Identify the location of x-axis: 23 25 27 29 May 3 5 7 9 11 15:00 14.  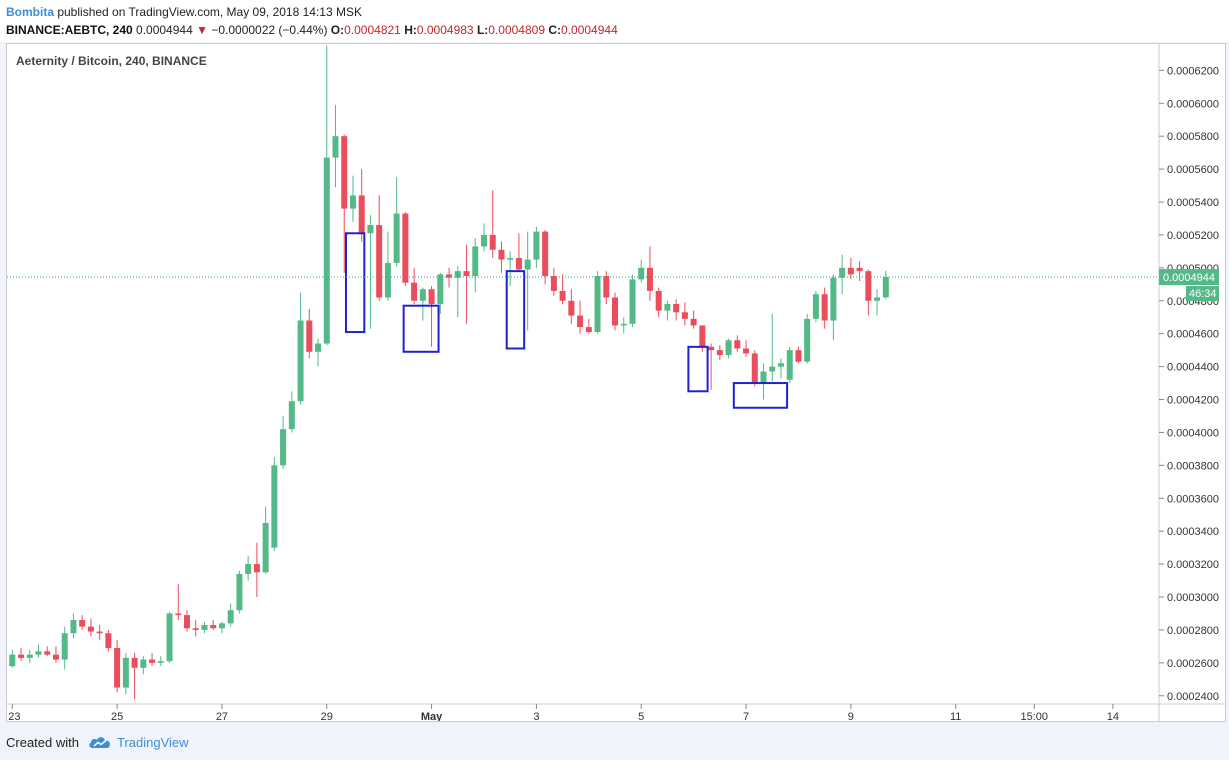
(563, 712).